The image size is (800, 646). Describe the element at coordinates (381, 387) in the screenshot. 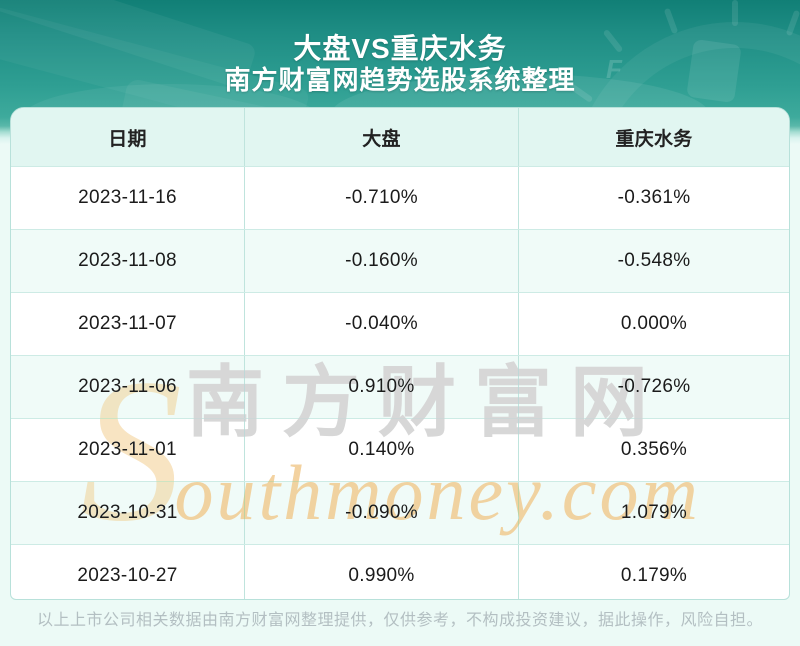

I see `market-cell: 0.910%` at that location.